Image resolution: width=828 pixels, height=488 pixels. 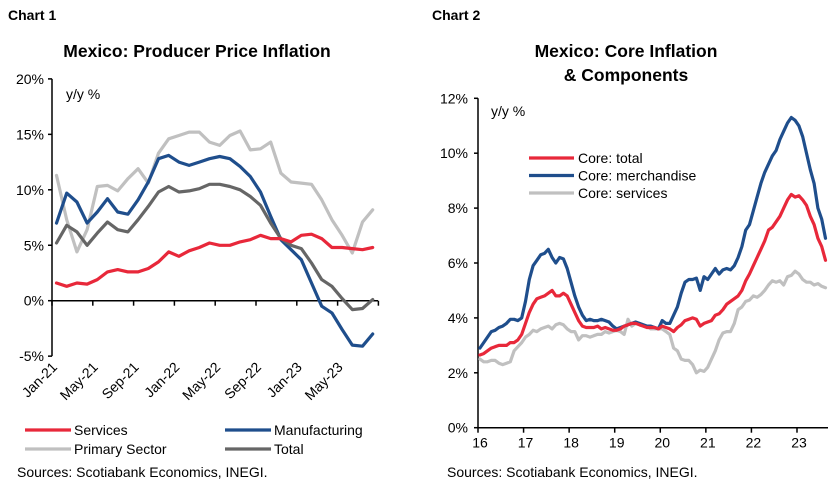 I want to click on chart1-x-tick-label: Sep-21, so click(x=119, y=380).